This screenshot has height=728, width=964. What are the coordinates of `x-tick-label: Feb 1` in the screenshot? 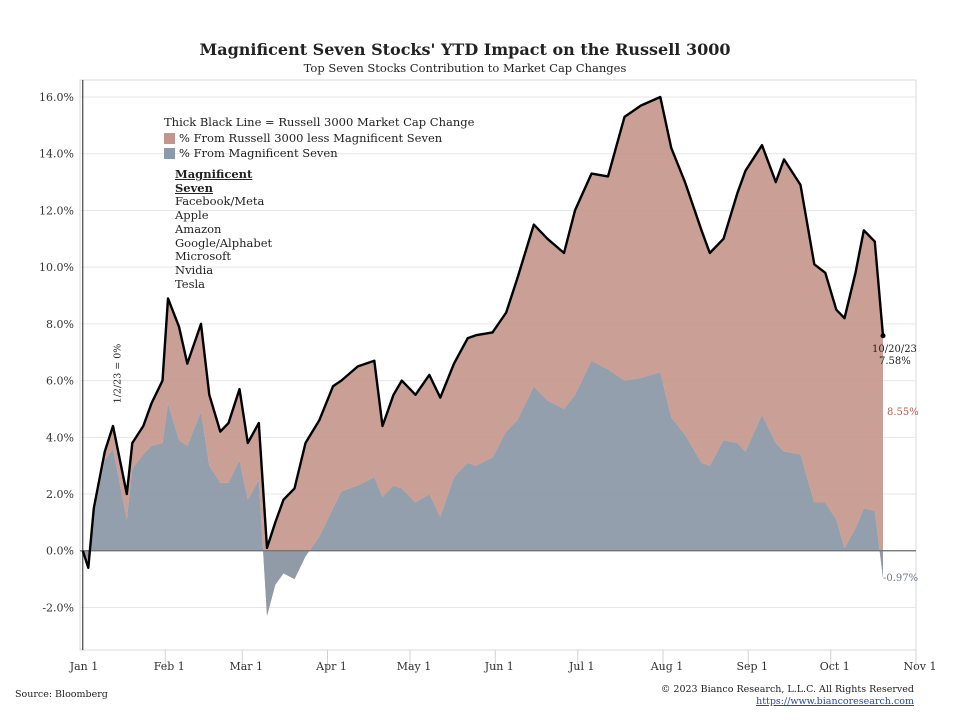 It's located at (169, 666).